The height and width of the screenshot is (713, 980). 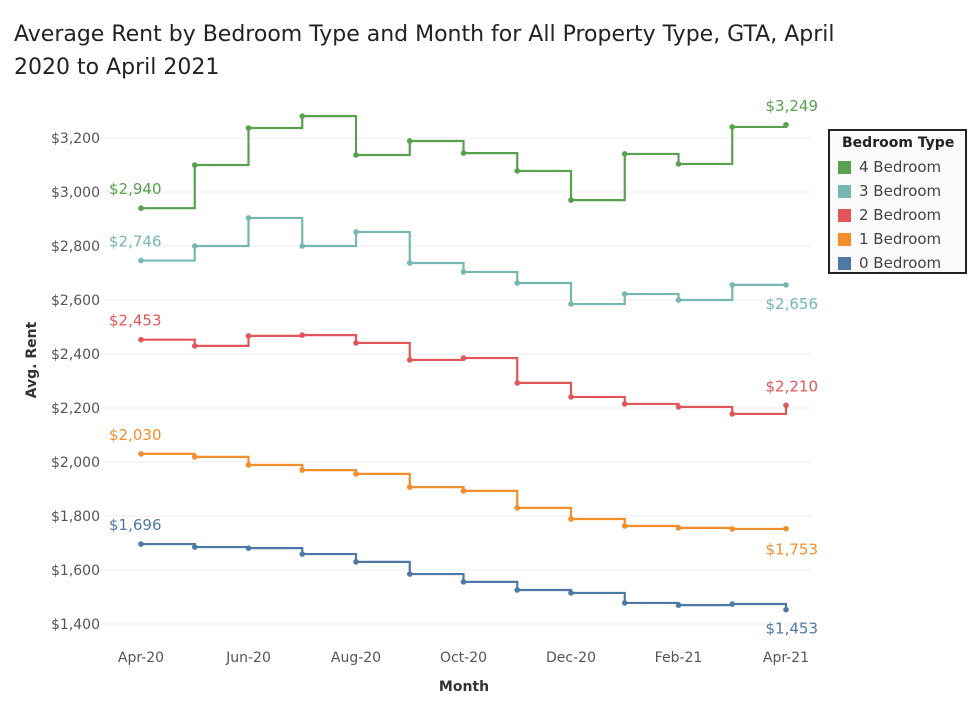 I want to click on y-tick-label: $2,200, so click(x=75, y=409).